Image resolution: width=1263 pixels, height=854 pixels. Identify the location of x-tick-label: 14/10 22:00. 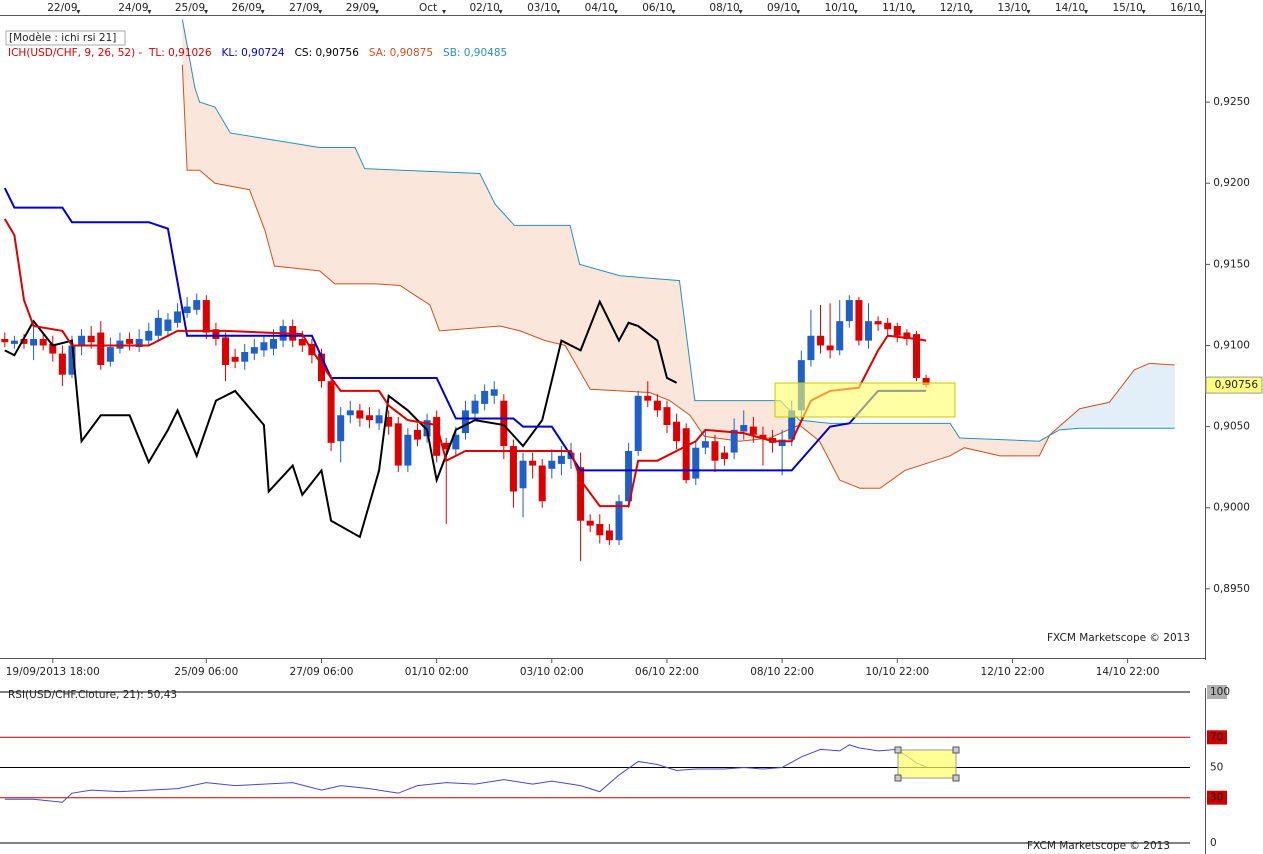
(1128, 672).